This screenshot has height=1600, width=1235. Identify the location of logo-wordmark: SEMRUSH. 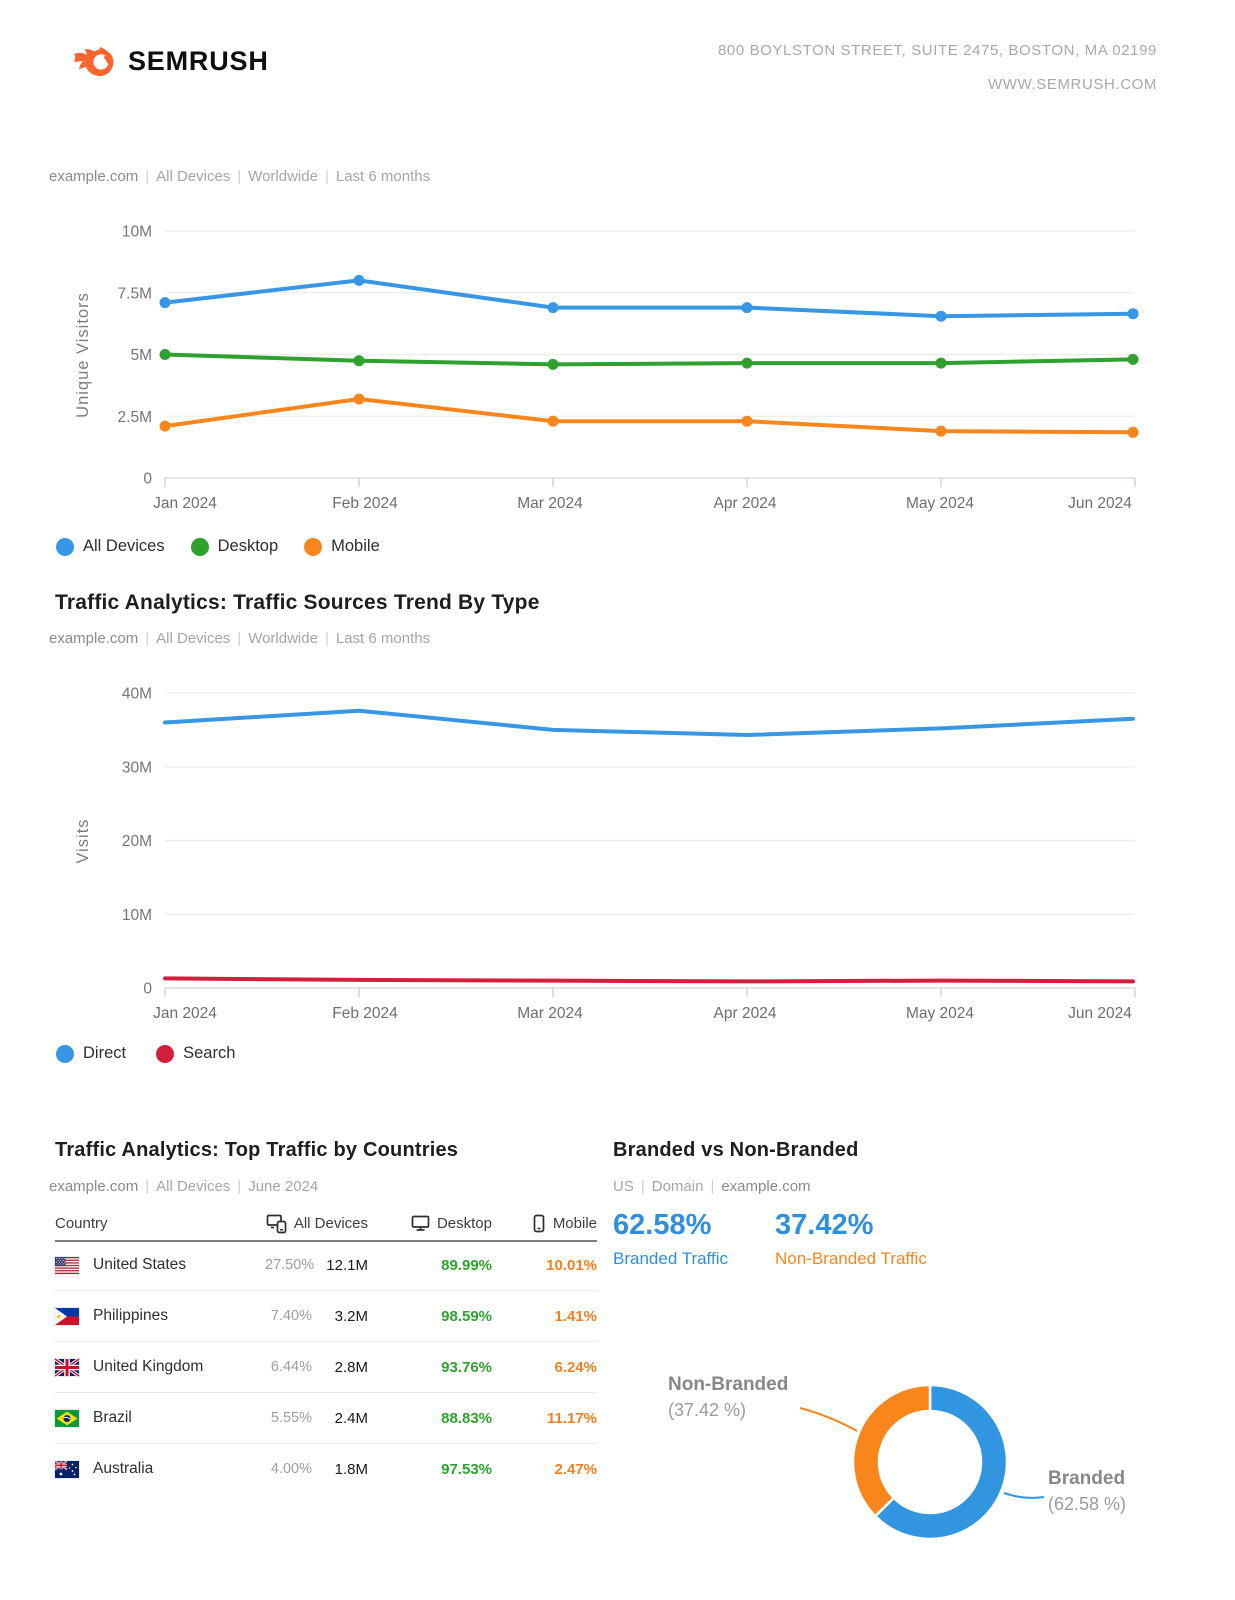
(198, 60).